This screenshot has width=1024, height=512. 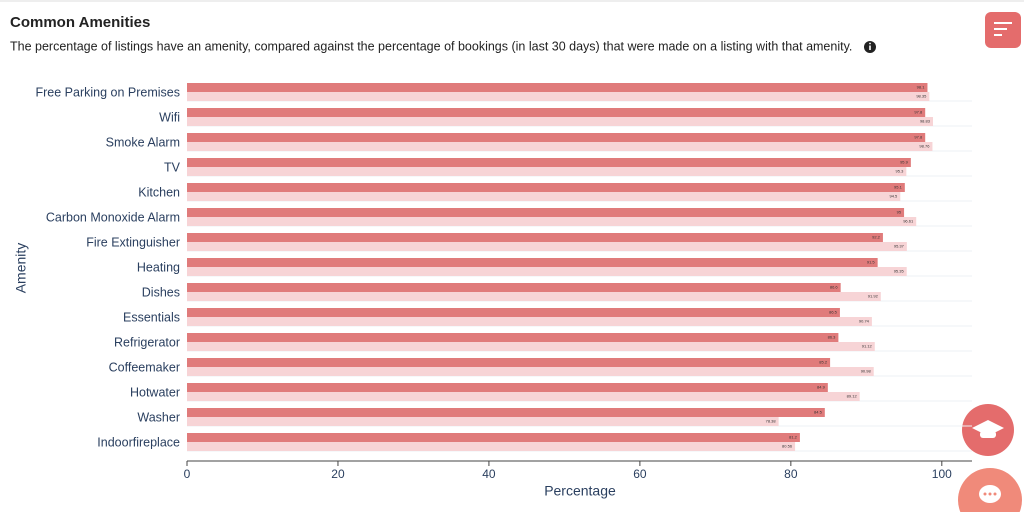 What do you see at coordinates (791, 474) in the screenshot?
I see `x-tick-label: 80` at bounding box center [791, 474].